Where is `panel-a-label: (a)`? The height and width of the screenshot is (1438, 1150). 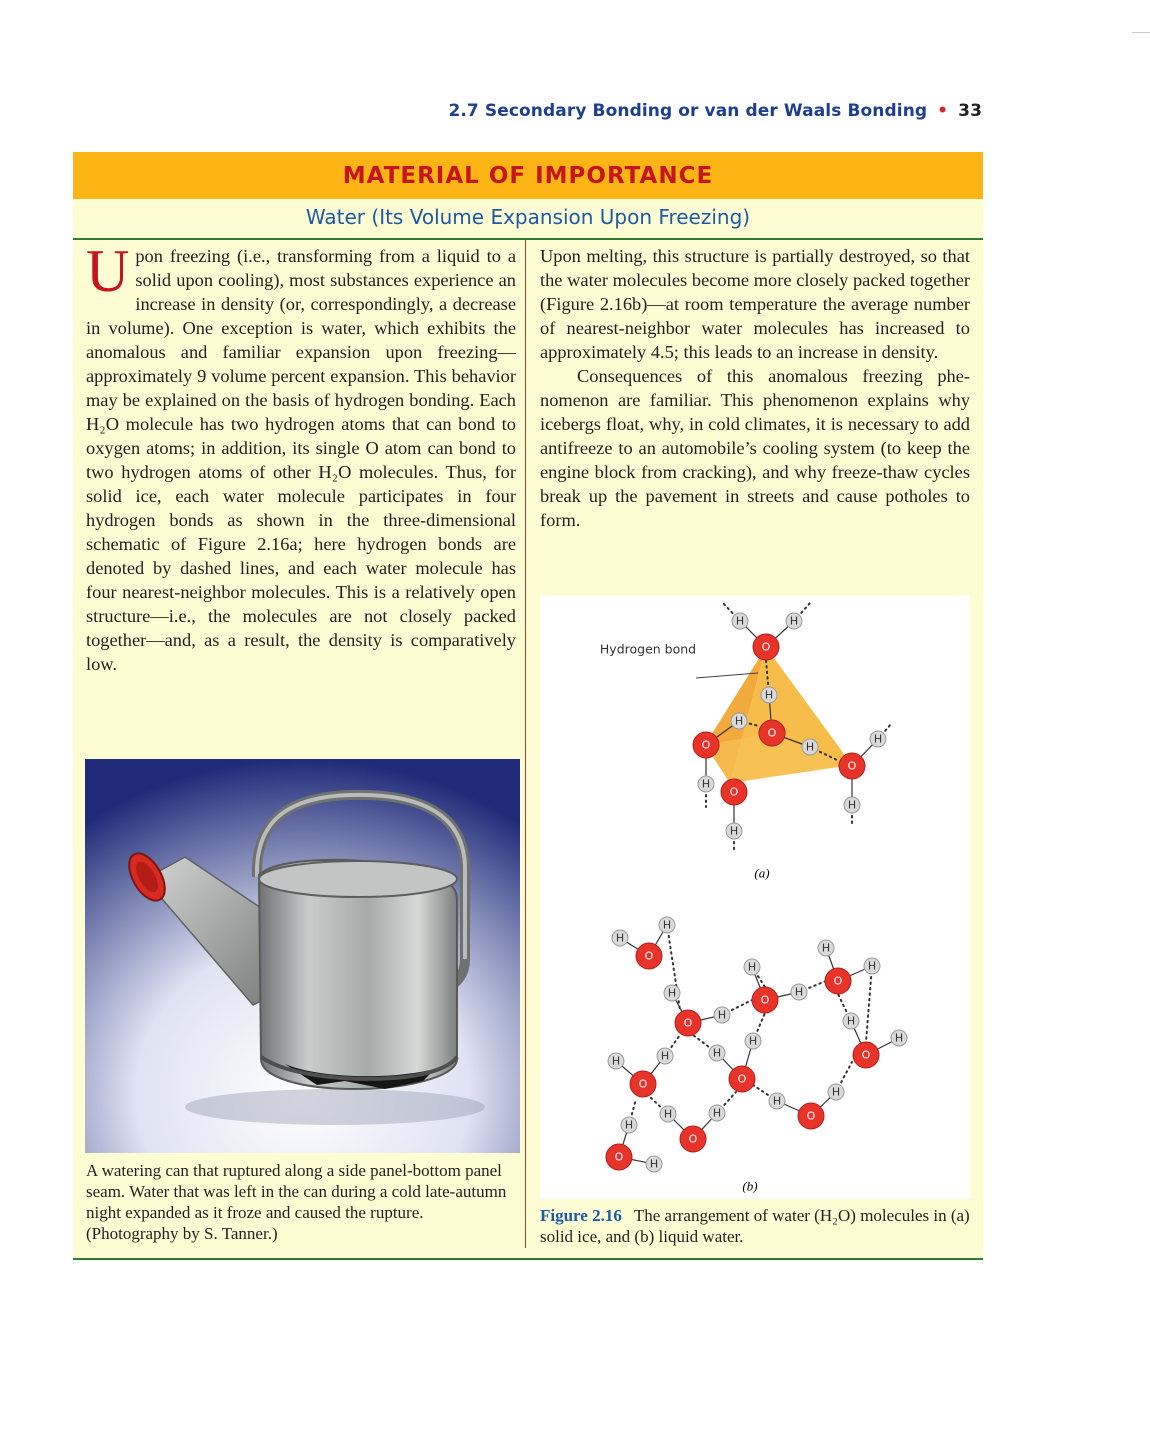
panel-a-label: (a) is located at coordinates (761, 873).